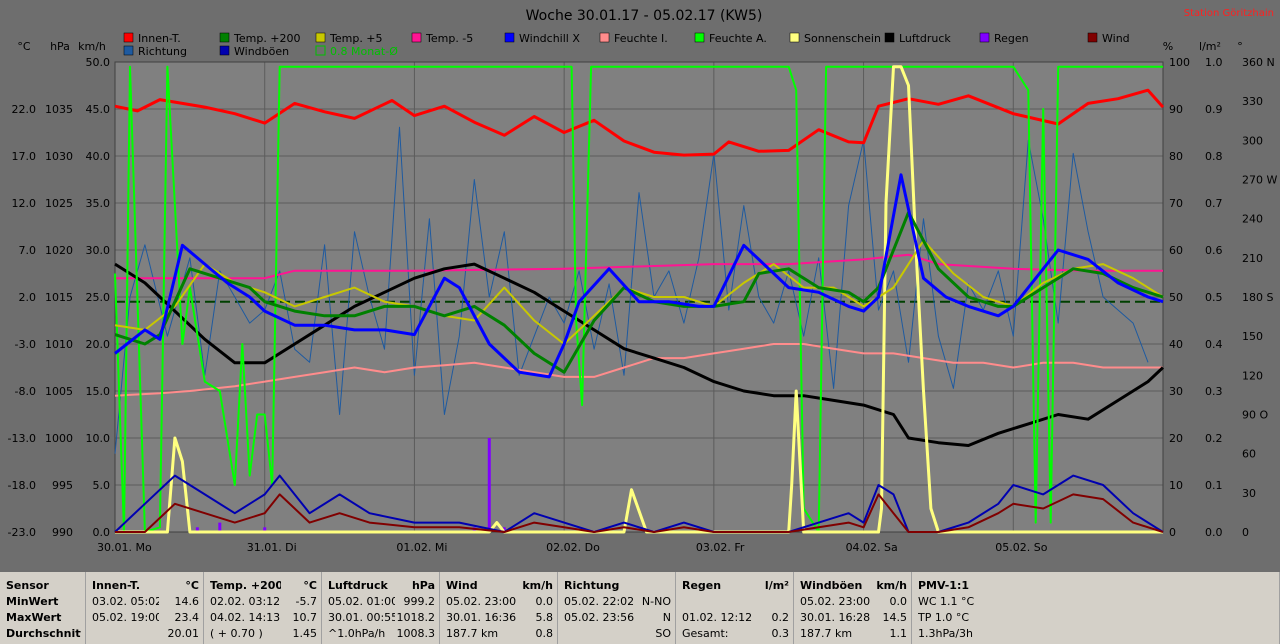 Image resolution: width=1280 pixels, height=644 pixels. Describe the element at coordinates (1214, 532) in the screenshot. I see `tick-label-rain: 0.0` at that location.